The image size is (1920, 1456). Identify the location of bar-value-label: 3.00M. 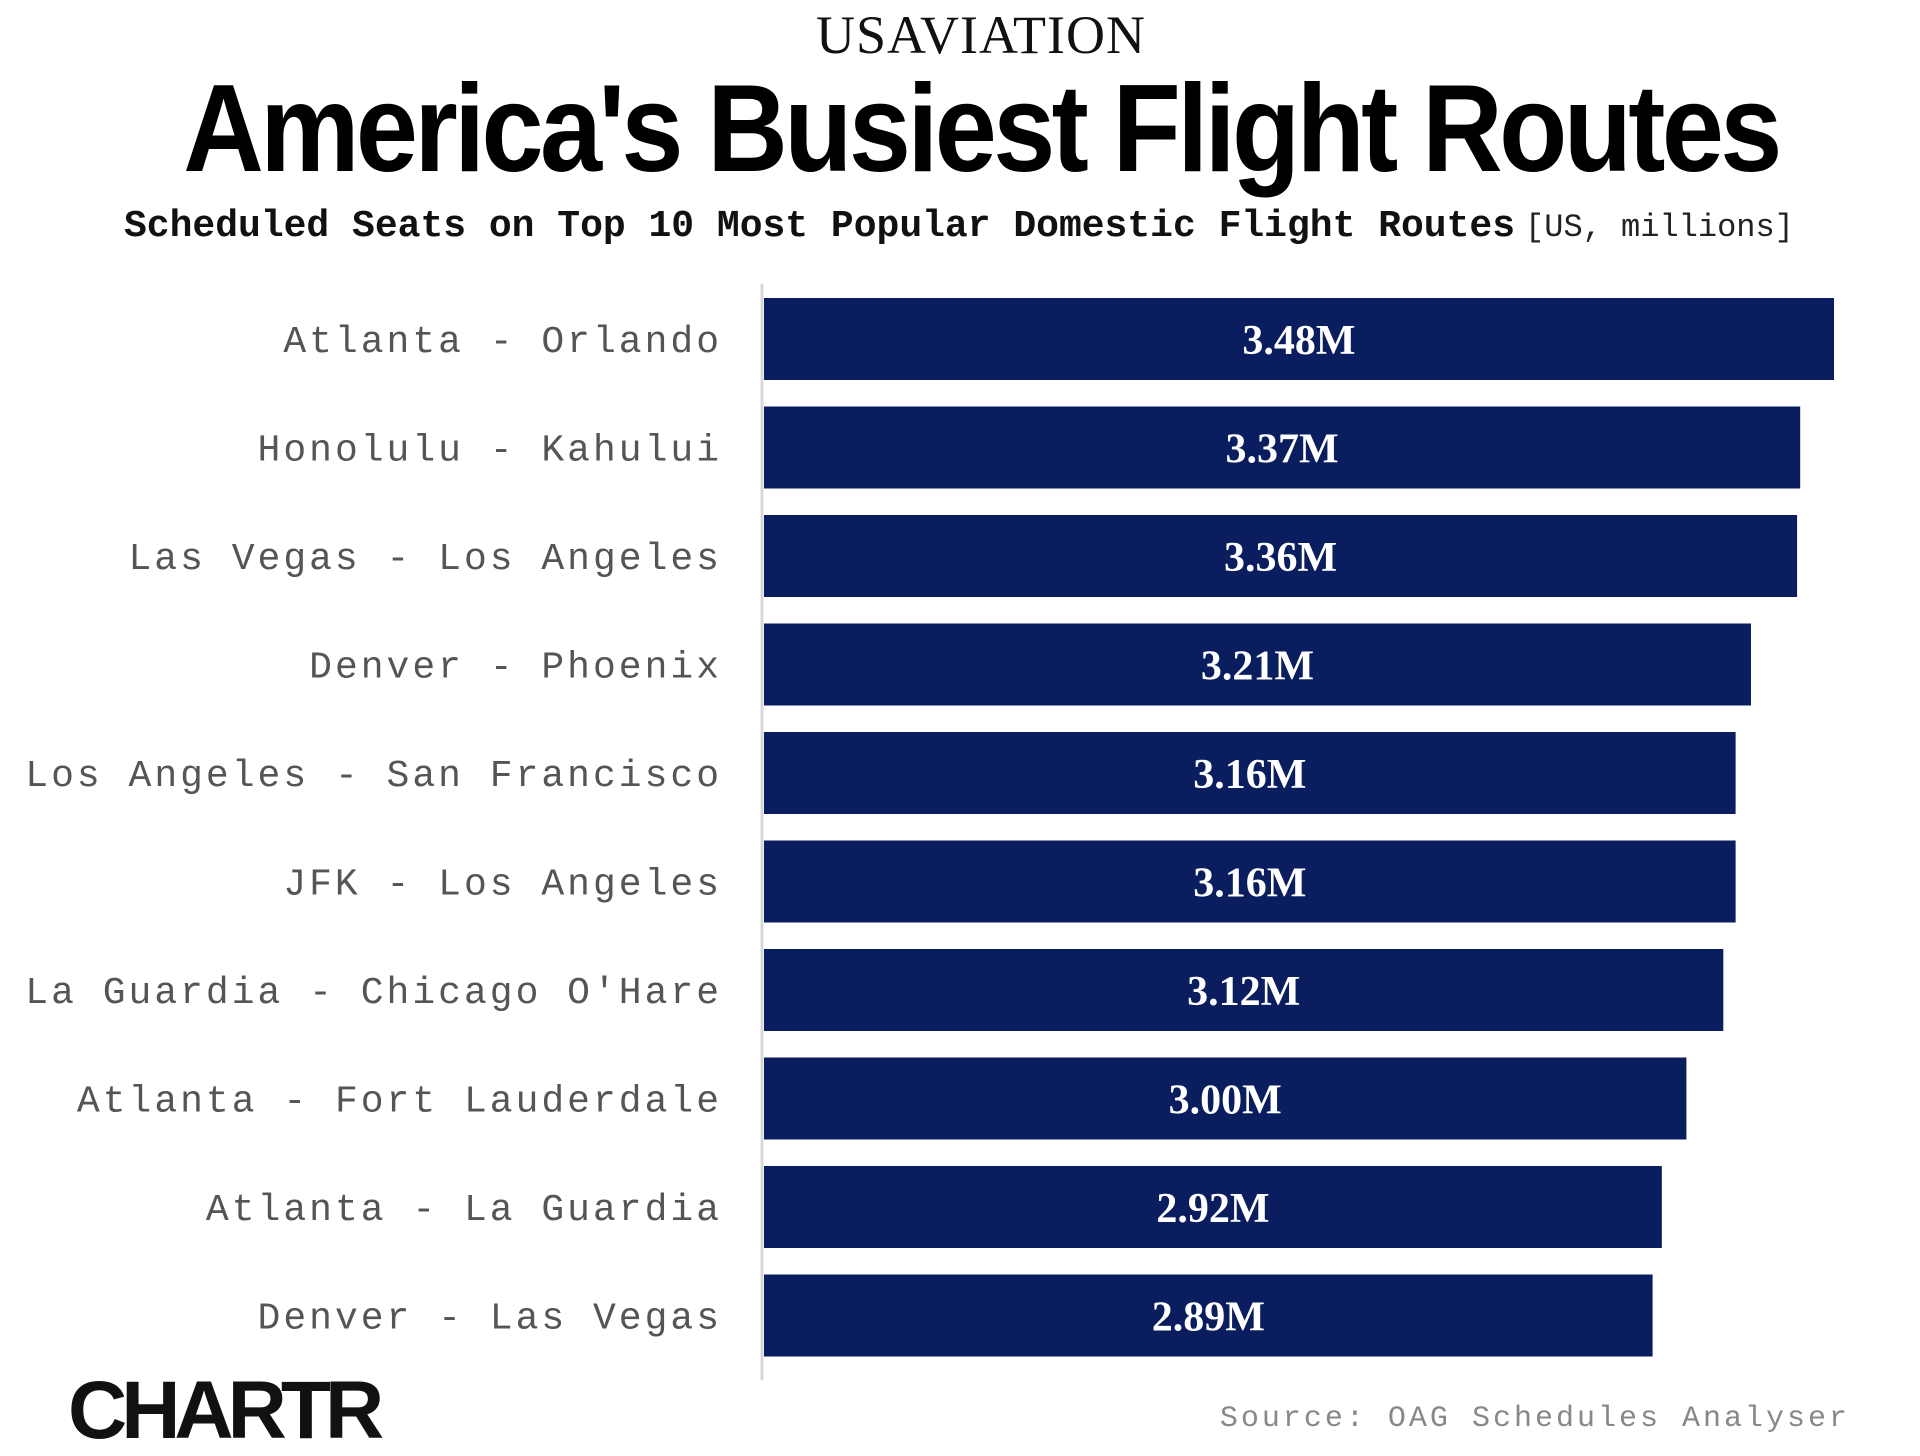
(1225, 1101).